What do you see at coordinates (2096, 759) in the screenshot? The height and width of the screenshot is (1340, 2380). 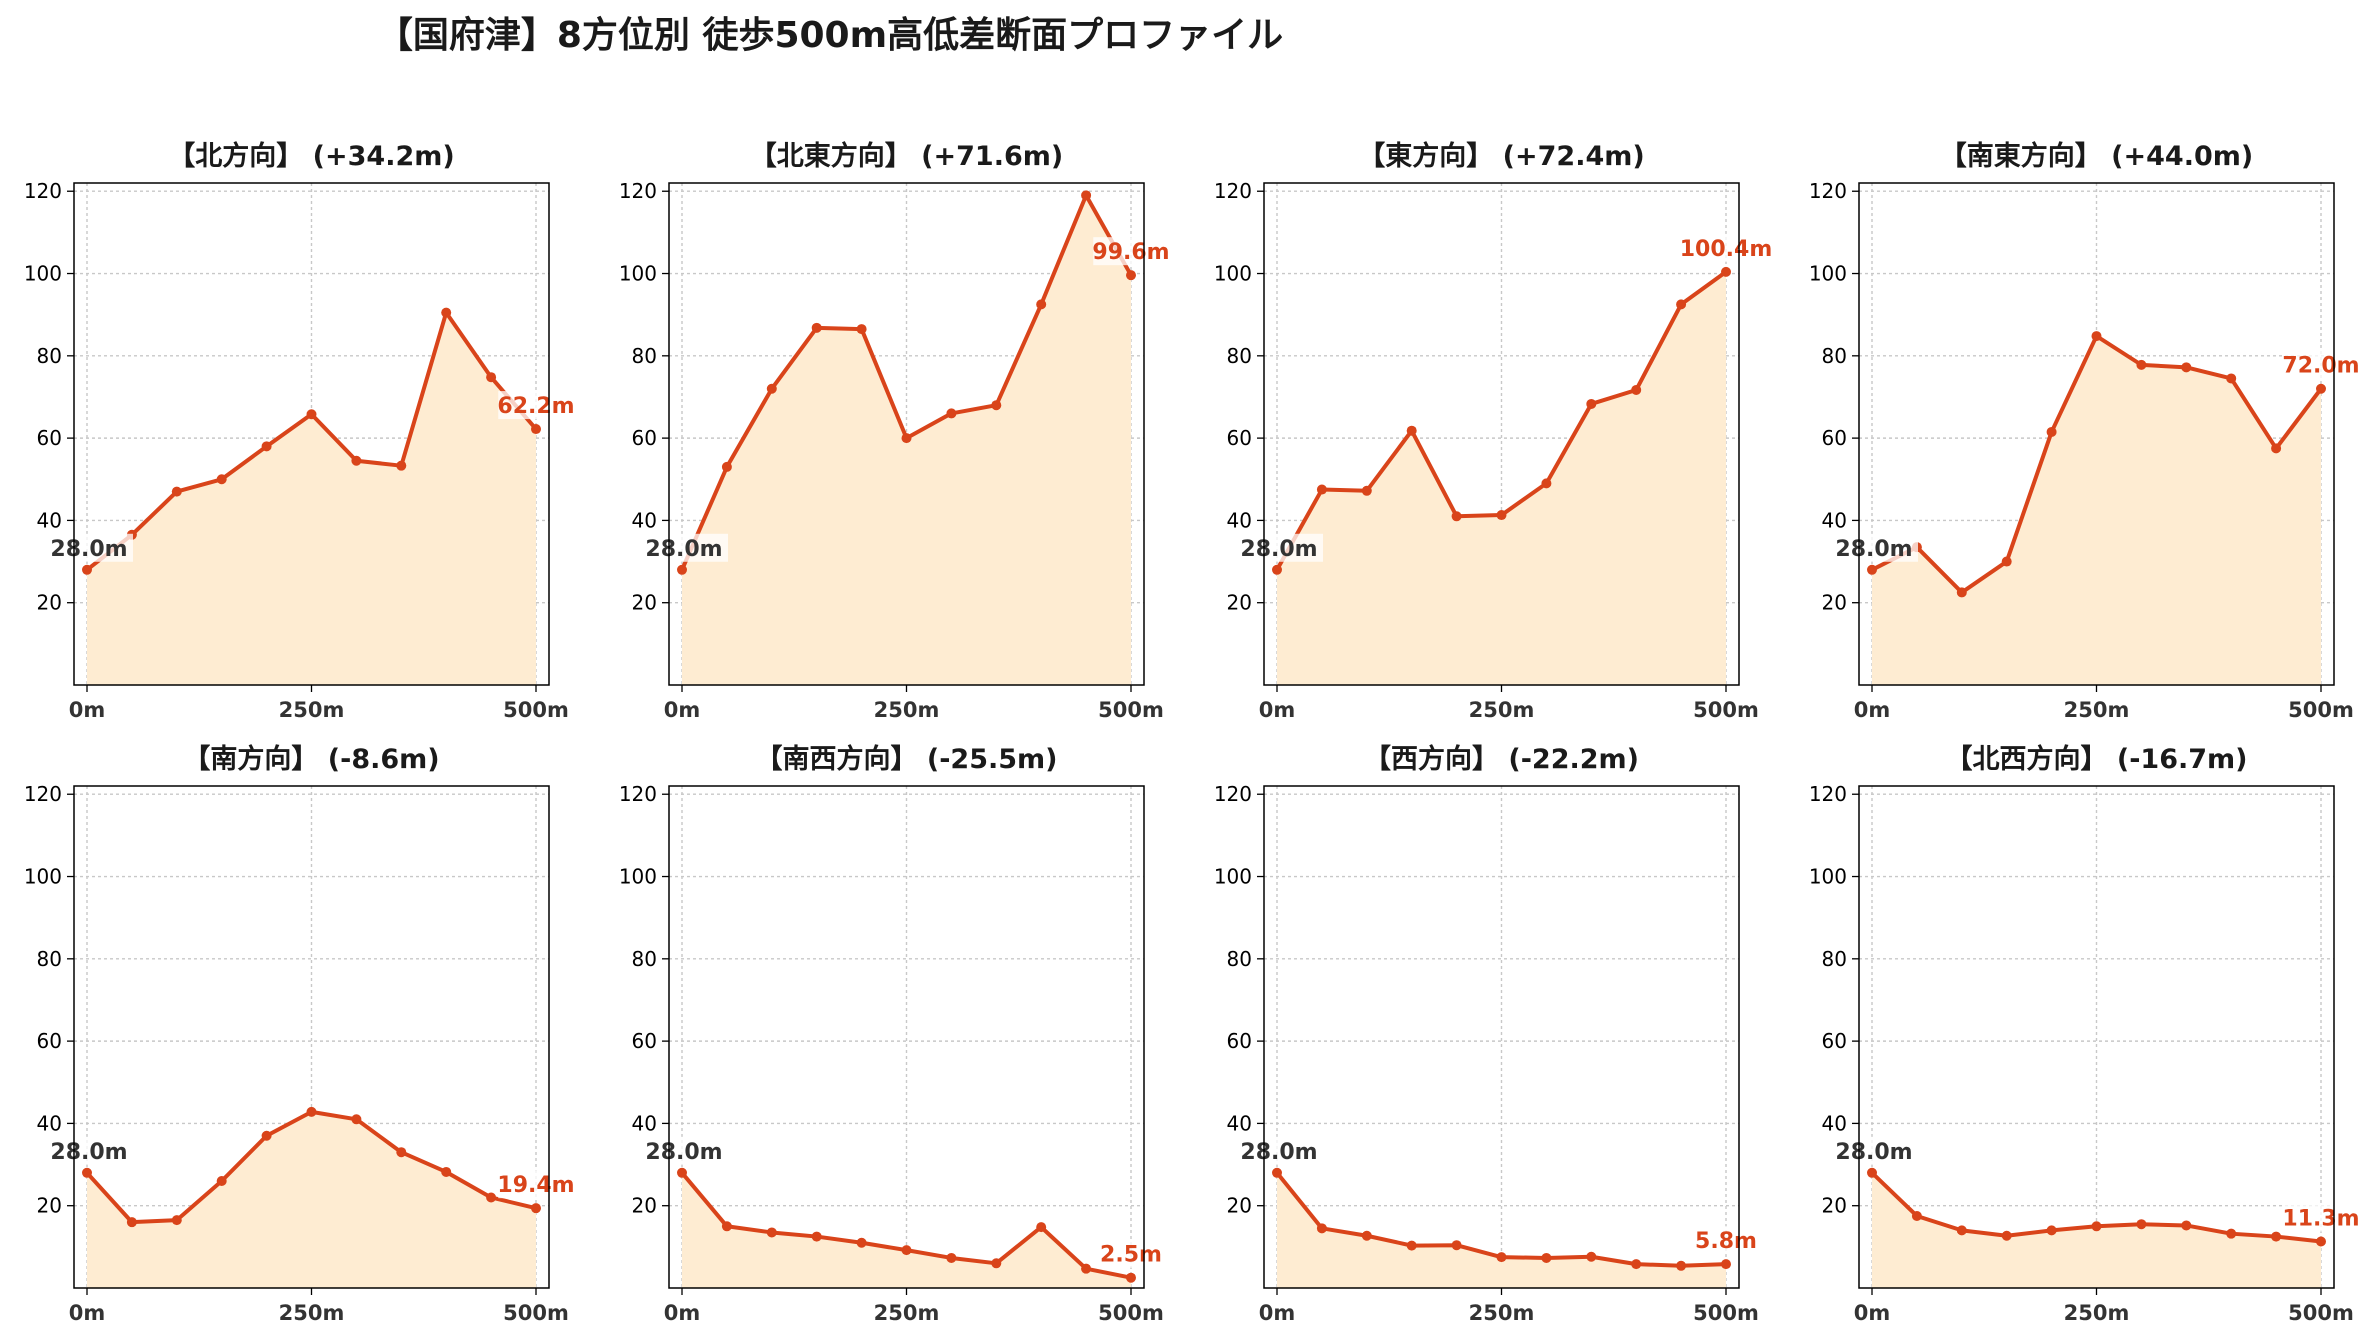 I see `subplot-title: 【北西方向】 (-16.7m)` at bounding box center [2096, 759].